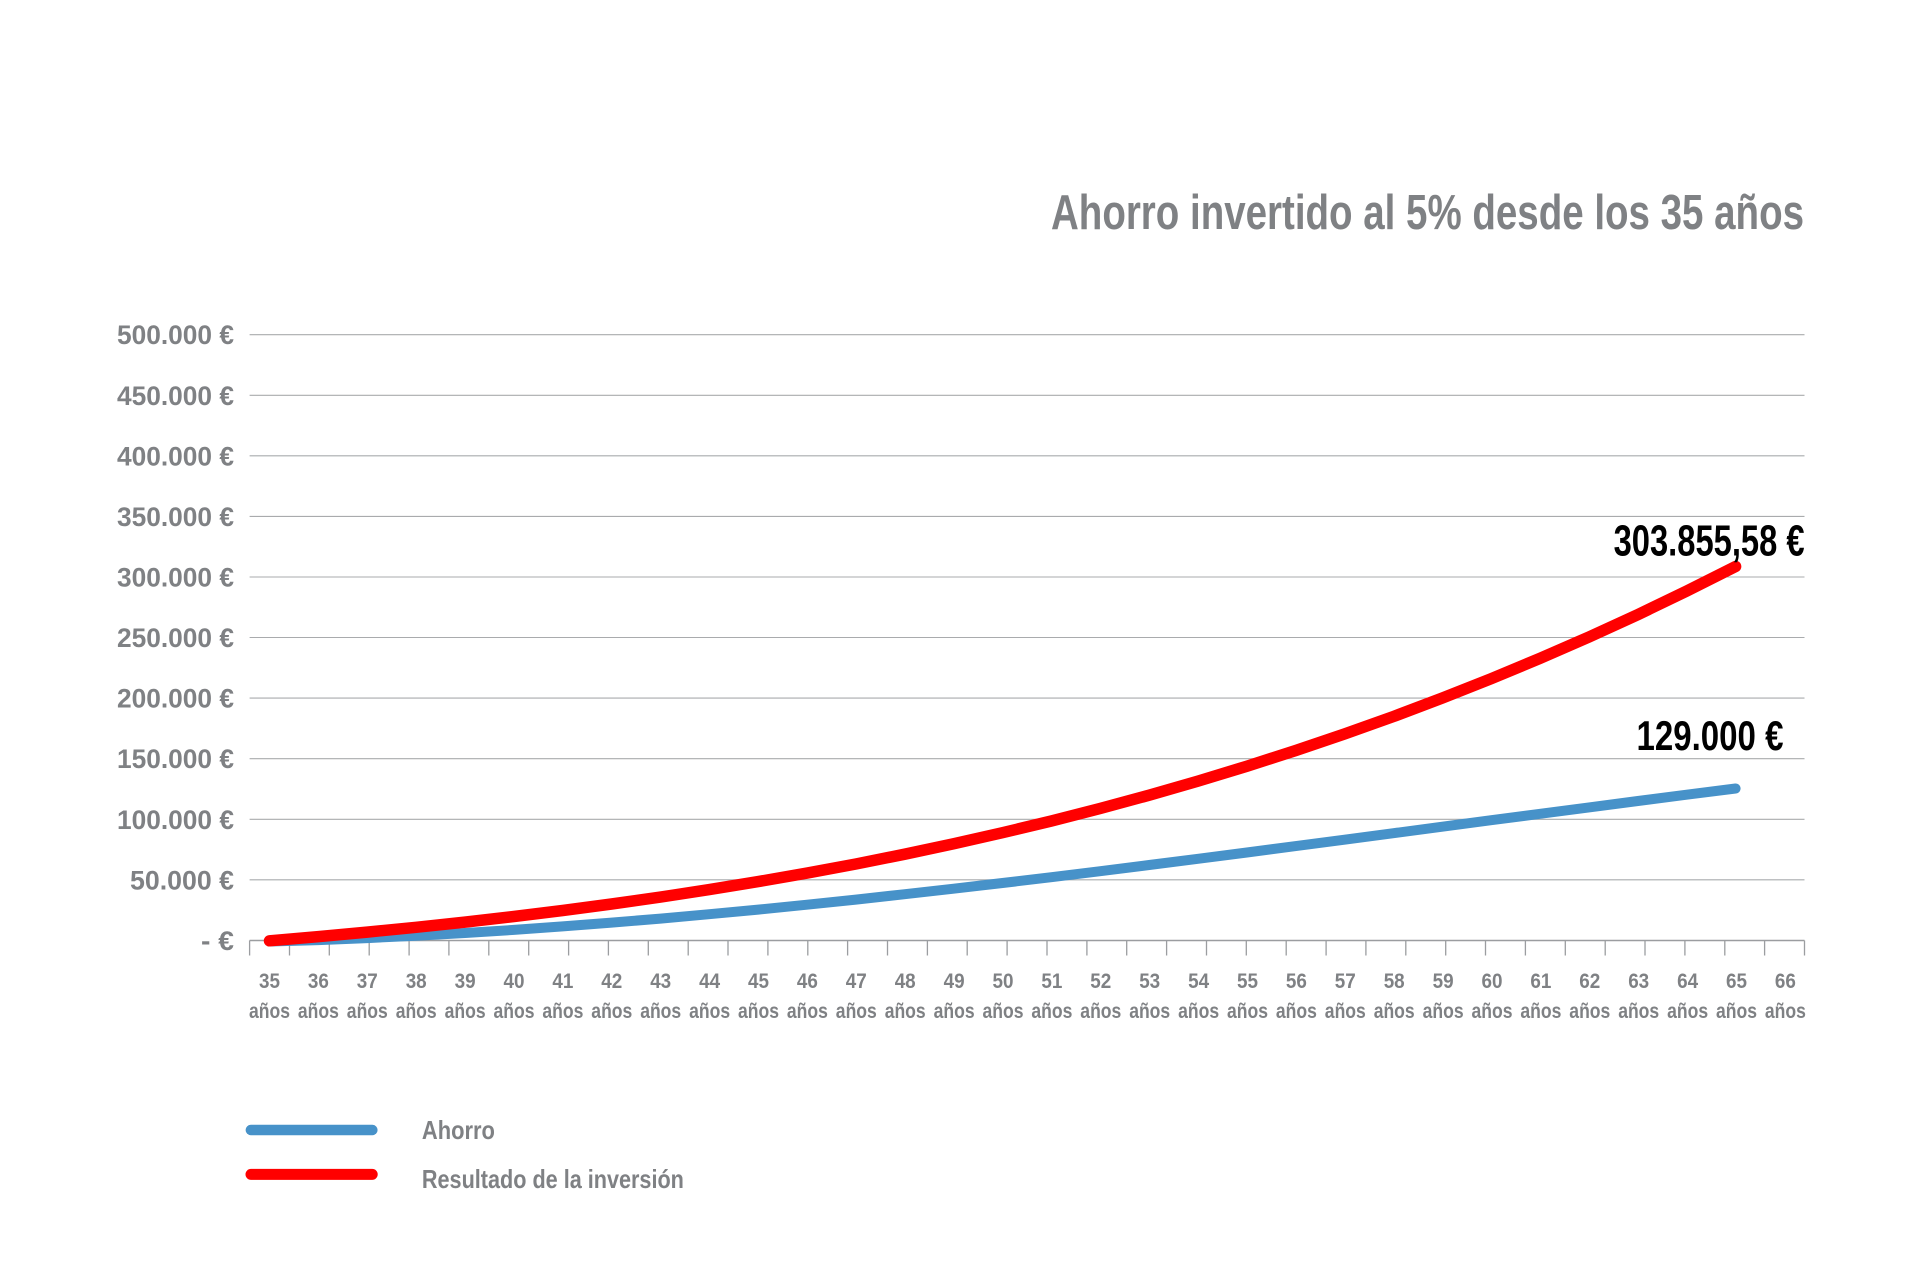 The image size is (1920, 1268). I want to click on svg-text: 66, so click(1785, 981).